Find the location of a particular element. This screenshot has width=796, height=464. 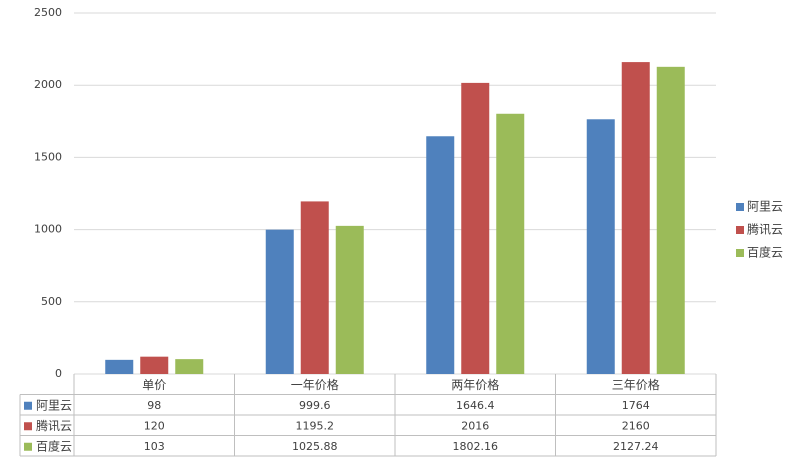

data-label: 2160 is located at coordinates (636, 425).